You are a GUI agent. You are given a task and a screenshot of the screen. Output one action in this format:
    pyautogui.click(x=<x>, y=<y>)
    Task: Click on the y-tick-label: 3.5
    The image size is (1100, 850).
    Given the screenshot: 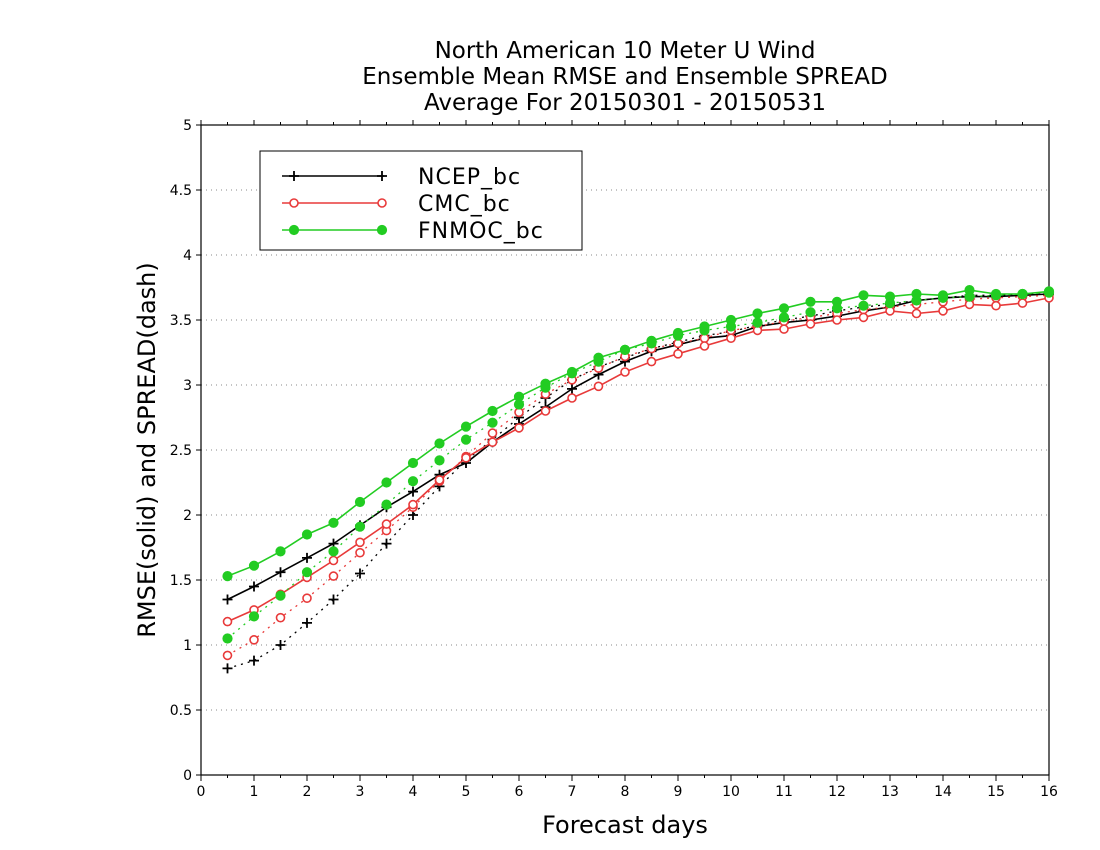 What is the action you would take?
    pyautogui.click(x=181, y=321)
    